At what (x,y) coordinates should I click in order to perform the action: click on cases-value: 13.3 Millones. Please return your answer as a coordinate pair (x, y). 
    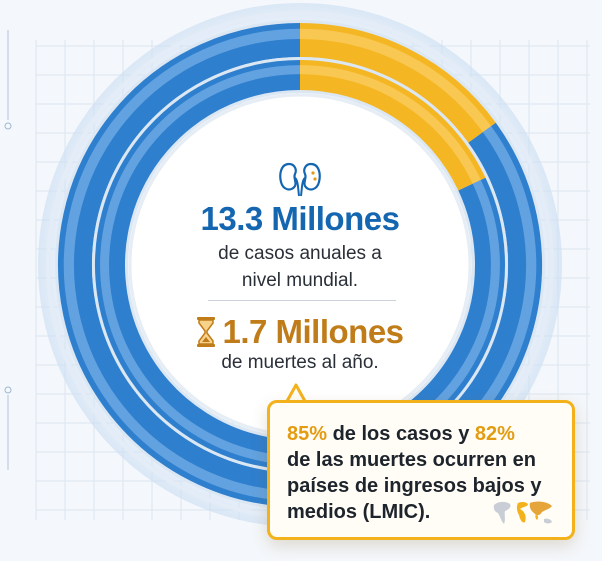
    Looking at the image, I should click on (300, 218).